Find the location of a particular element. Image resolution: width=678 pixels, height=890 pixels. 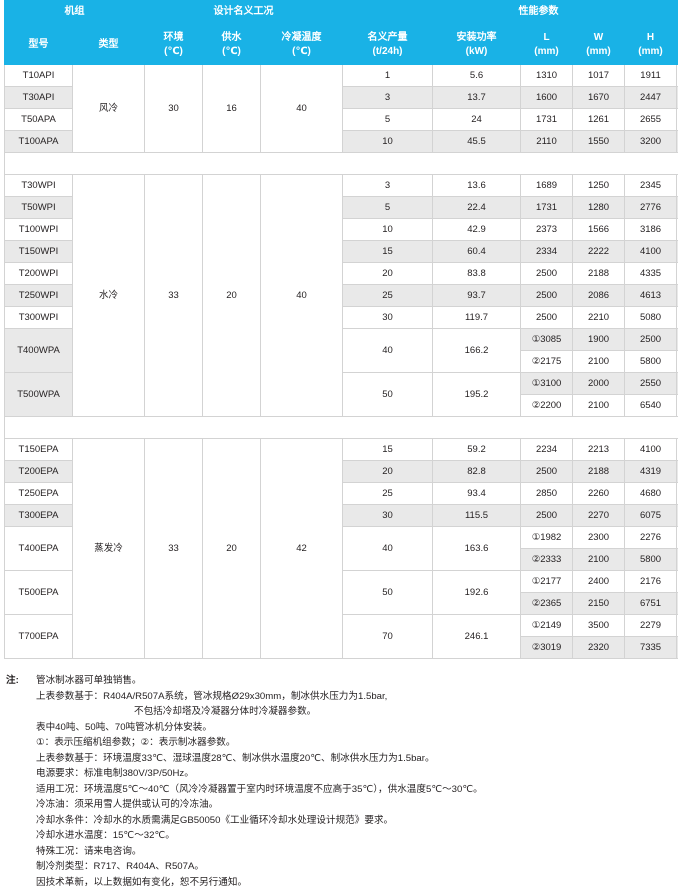

cell-width: 1017 is located at coordinates (599, 76).